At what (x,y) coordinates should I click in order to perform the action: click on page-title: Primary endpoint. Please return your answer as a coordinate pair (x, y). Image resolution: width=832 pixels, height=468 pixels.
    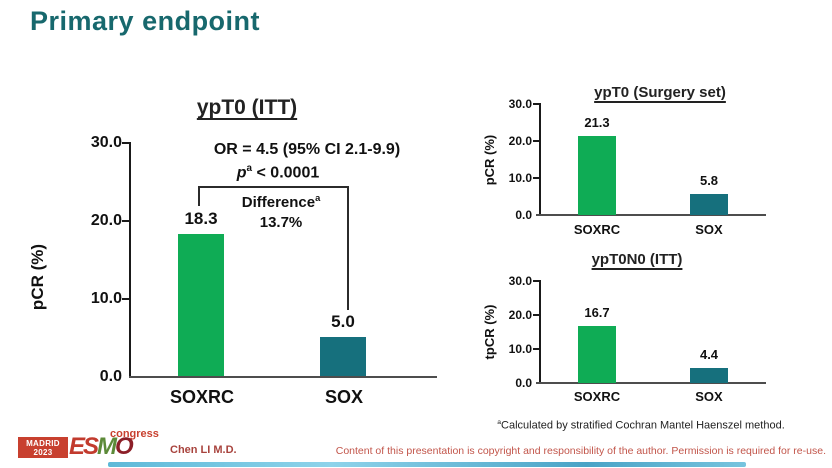
    Looking at the image, I should click on (145, 21).